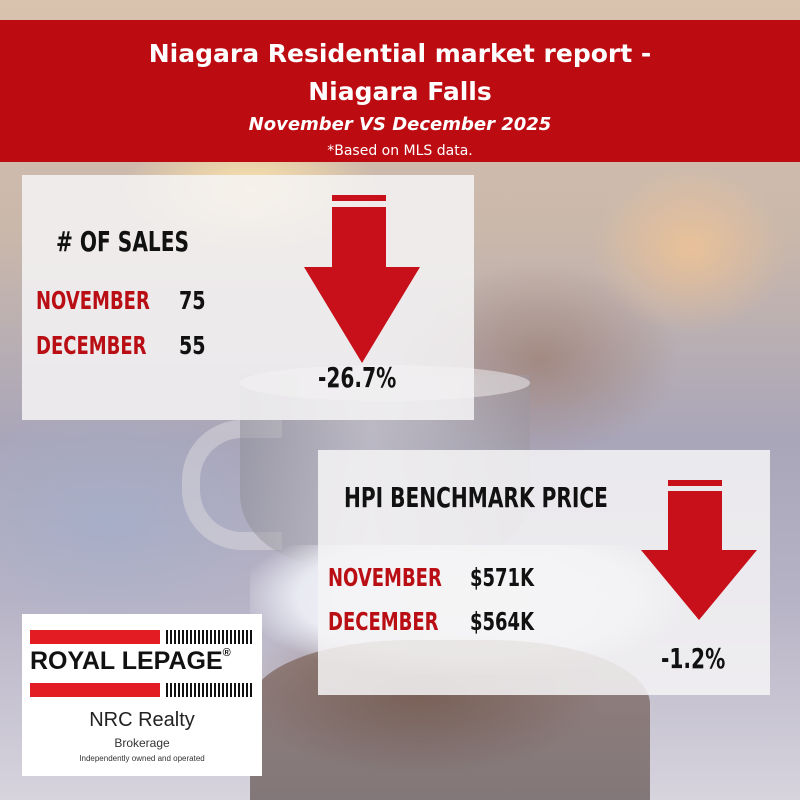  Describe the element at coordinates (385, 577) in the screenshot. I see `hpi-november-label: NOVEMBER` at that location.